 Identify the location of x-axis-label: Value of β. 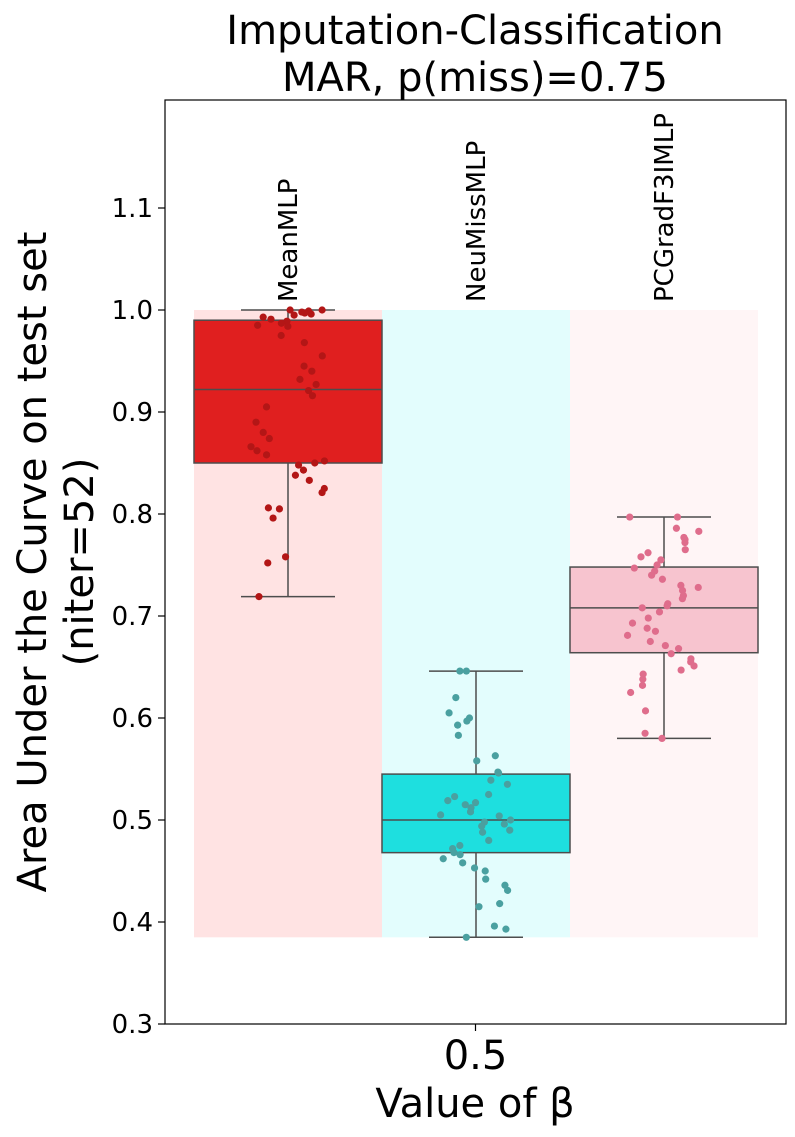
(474, 1104).